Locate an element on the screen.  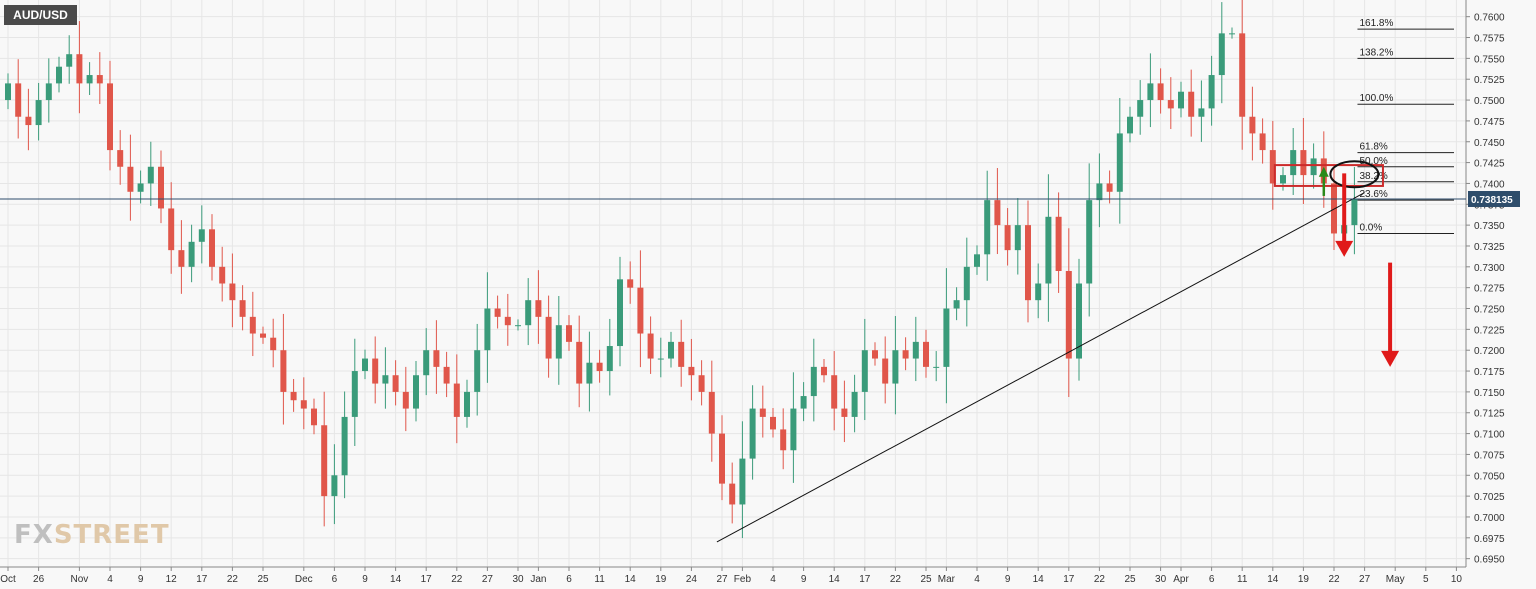
x-tick-label: 9 is located at coordinates (365, 579).